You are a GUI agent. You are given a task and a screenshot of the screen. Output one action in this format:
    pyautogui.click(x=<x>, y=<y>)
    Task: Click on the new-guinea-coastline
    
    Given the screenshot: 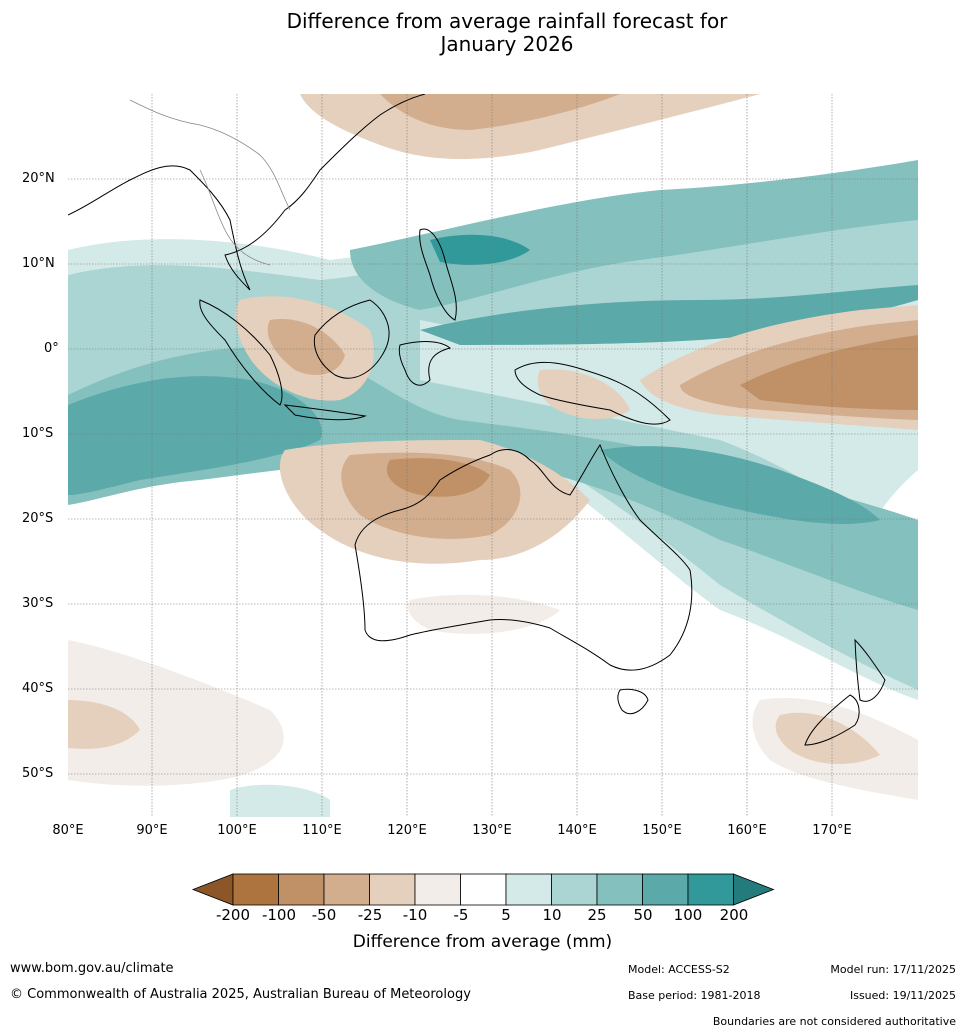 What is the action you would take?
    pyautogui.click(x=592, y=393)
    